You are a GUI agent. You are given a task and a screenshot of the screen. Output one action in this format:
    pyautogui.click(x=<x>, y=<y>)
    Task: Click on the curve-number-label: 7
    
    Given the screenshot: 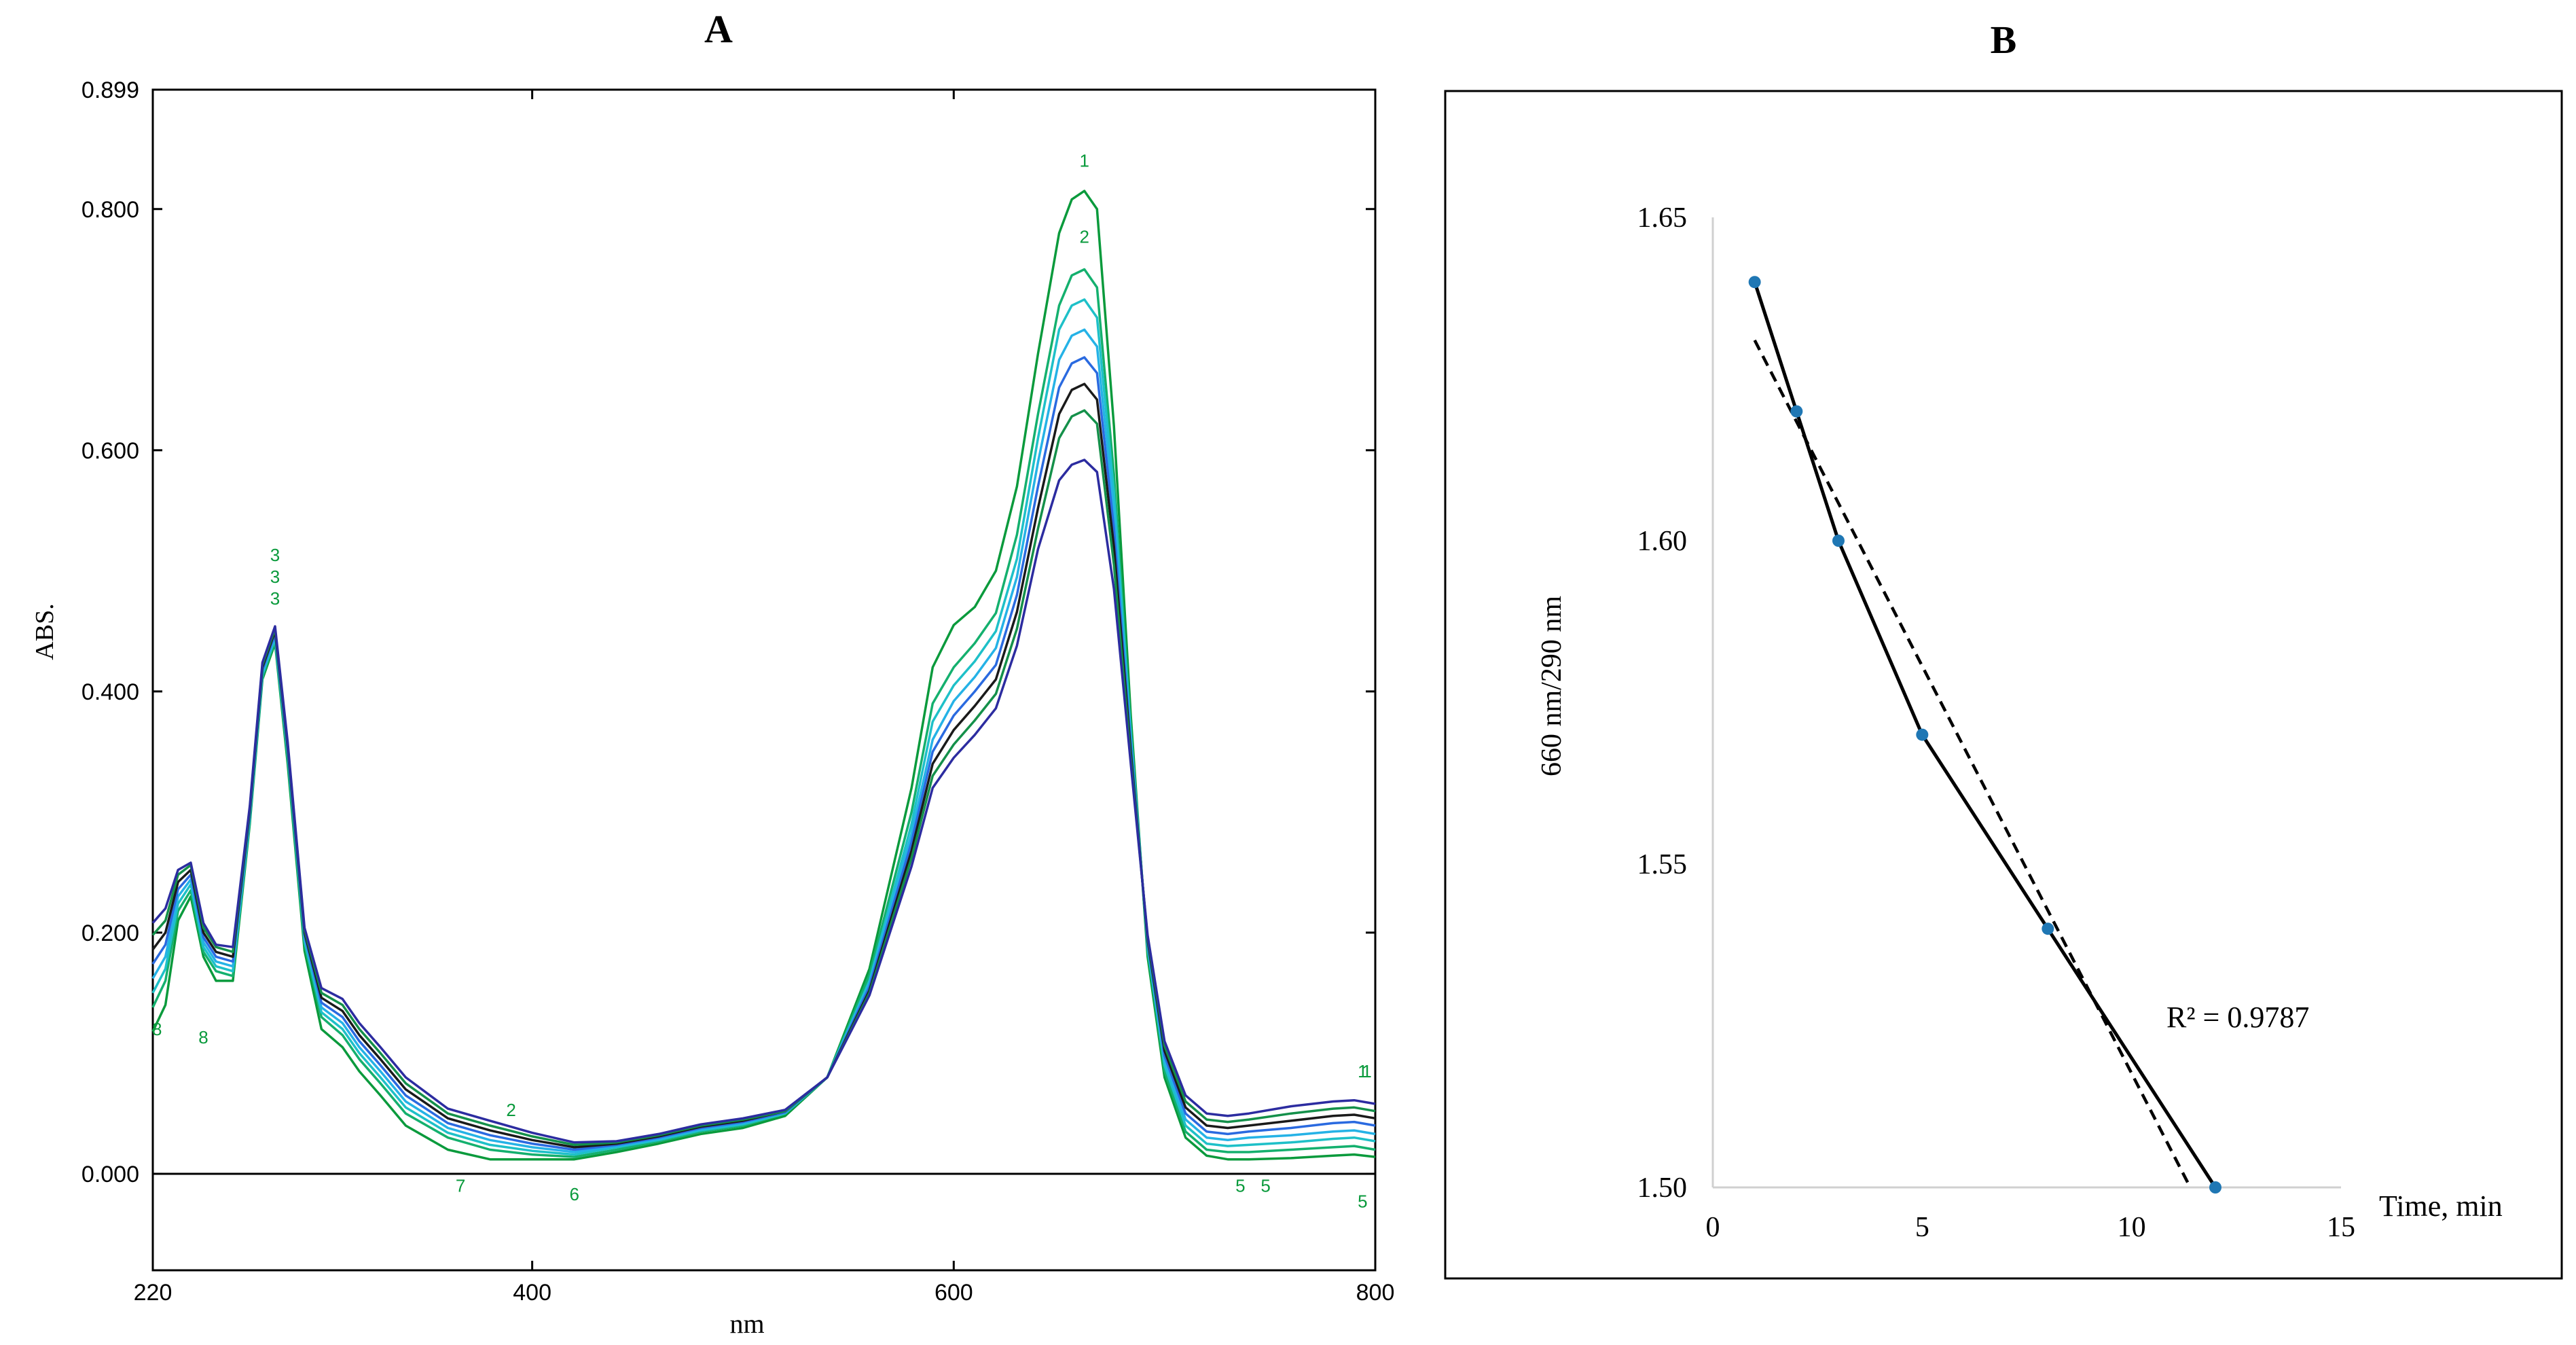 What is the action you would take?
    pyautogui.click(x=460, y=1186)
    